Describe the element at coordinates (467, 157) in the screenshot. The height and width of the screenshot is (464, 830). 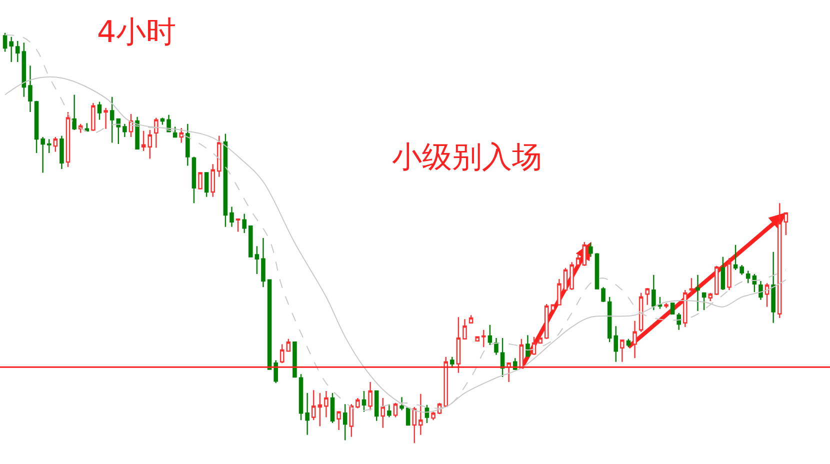
I see `annotation: 小级别入场` at that location.